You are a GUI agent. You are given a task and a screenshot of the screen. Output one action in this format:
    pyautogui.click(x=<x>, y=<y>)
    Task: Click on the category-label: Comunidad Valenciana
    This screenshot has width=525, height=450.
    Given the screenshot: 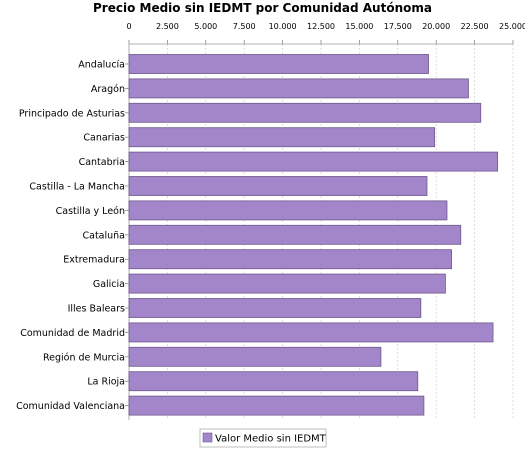 What is the action you would take?
    pyautogui.click(x=70, y=406)
    